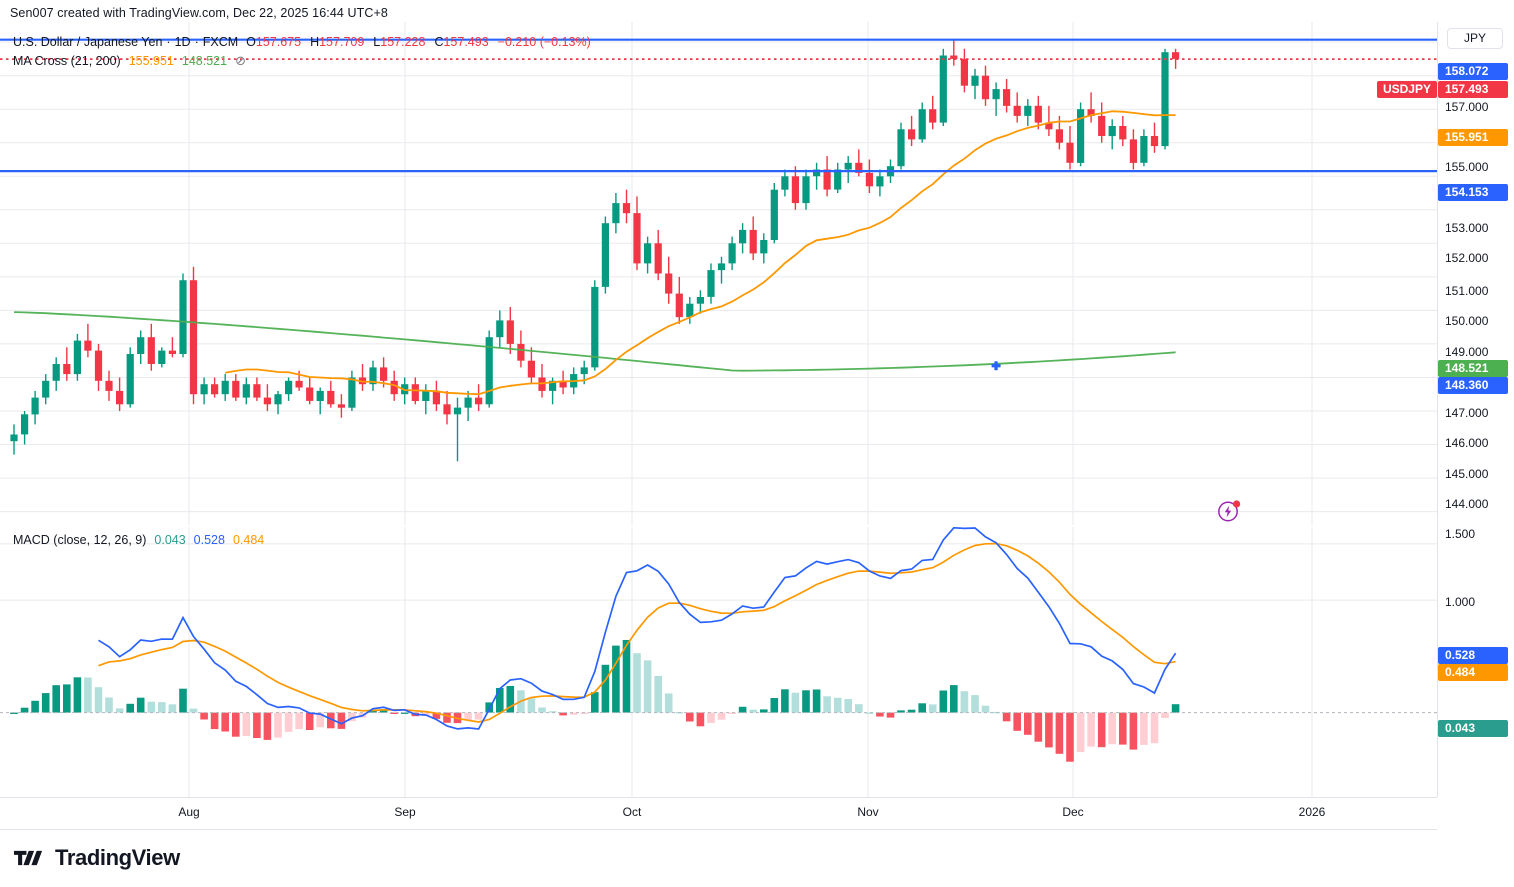  I want to click on price-scale-tick: 1.500, so click(1460, 534).